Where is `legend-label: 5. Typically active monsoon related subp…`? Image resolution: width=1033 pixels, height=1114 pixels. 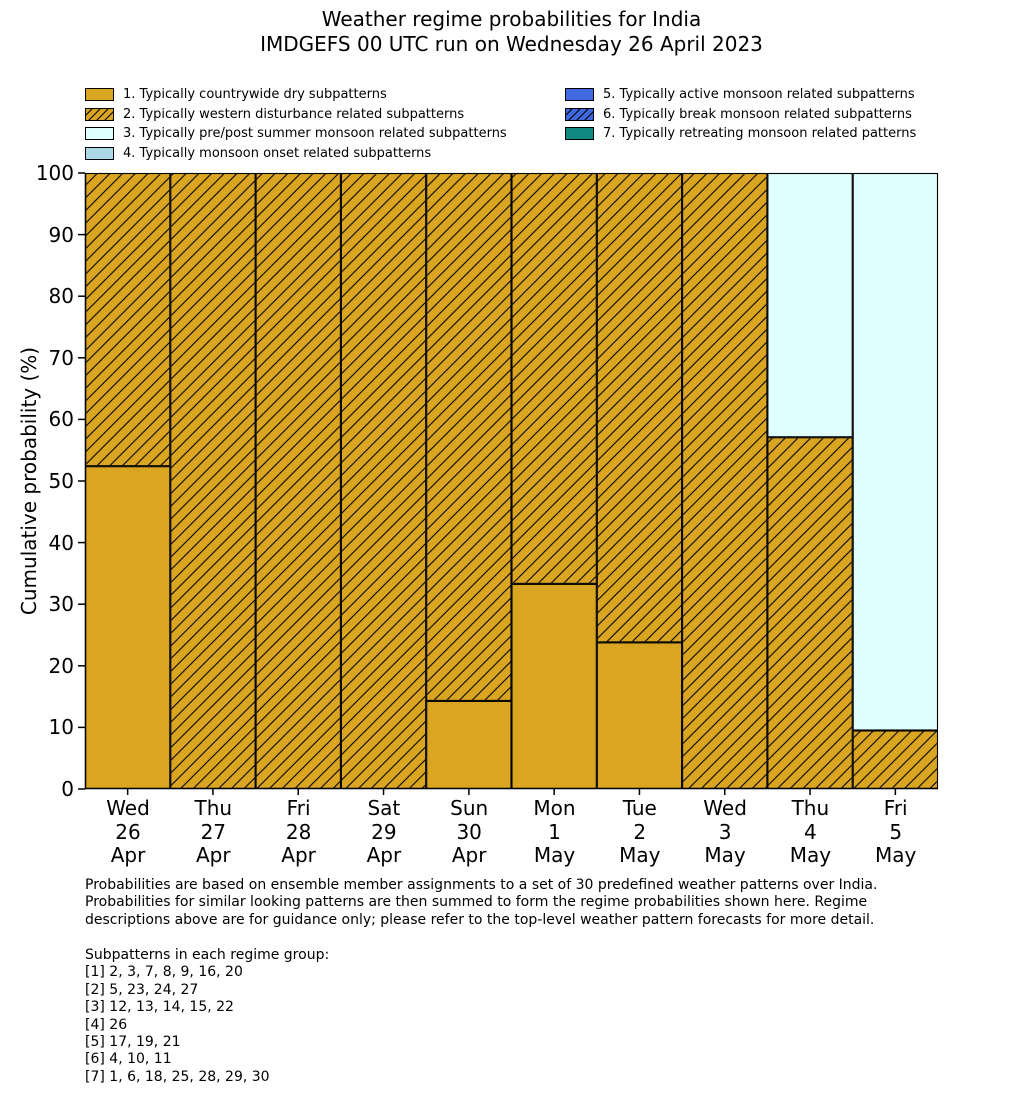
legend-label: 5. Typically active monsoon related subp… is located at coordinates (759, 95).